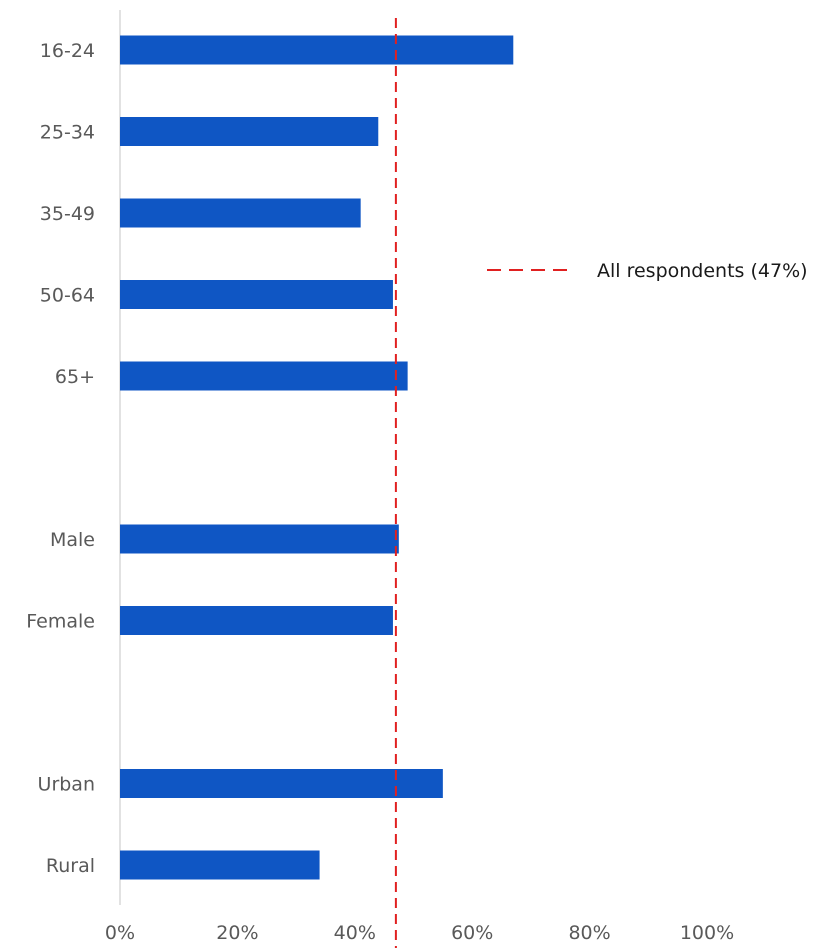 The width and height of the screenshot is (830, 948). Describe the element at coordinates (472, 933) in the screenshot. I see `x-tick-label: 60%` at that location.